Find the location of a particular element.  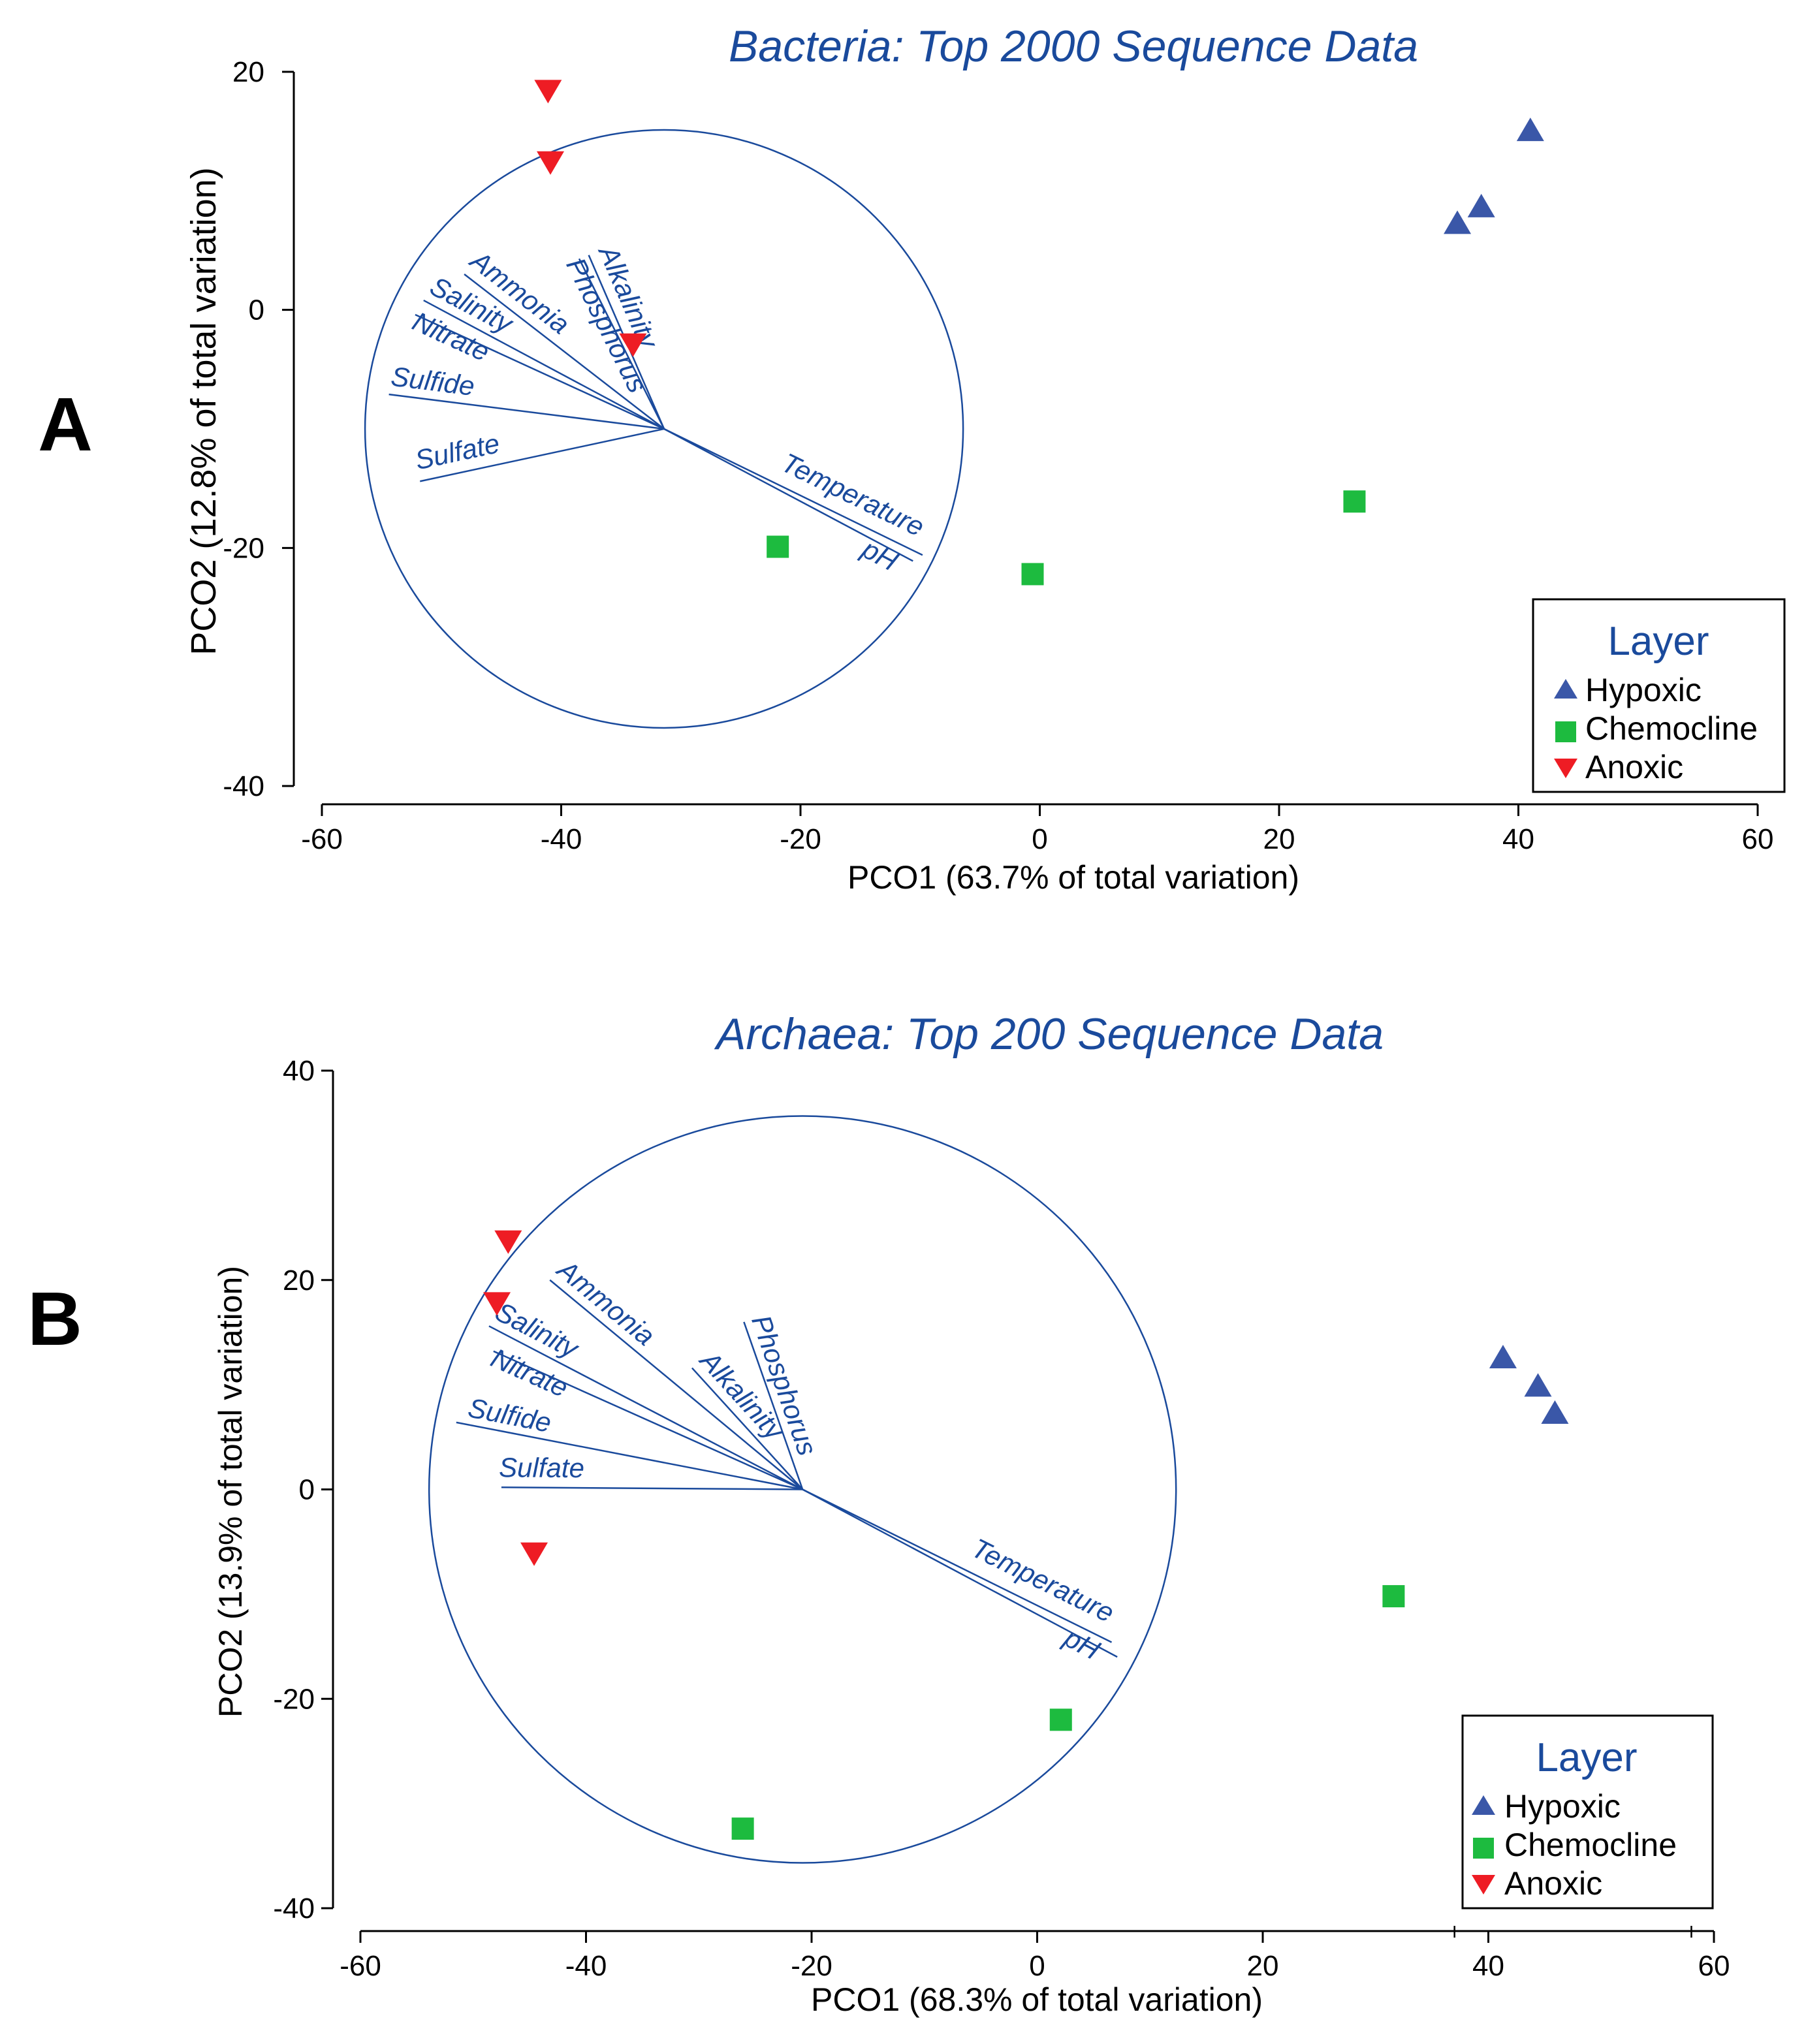

panel-a-vector-phosphorus is located at coordinates (621, 344).